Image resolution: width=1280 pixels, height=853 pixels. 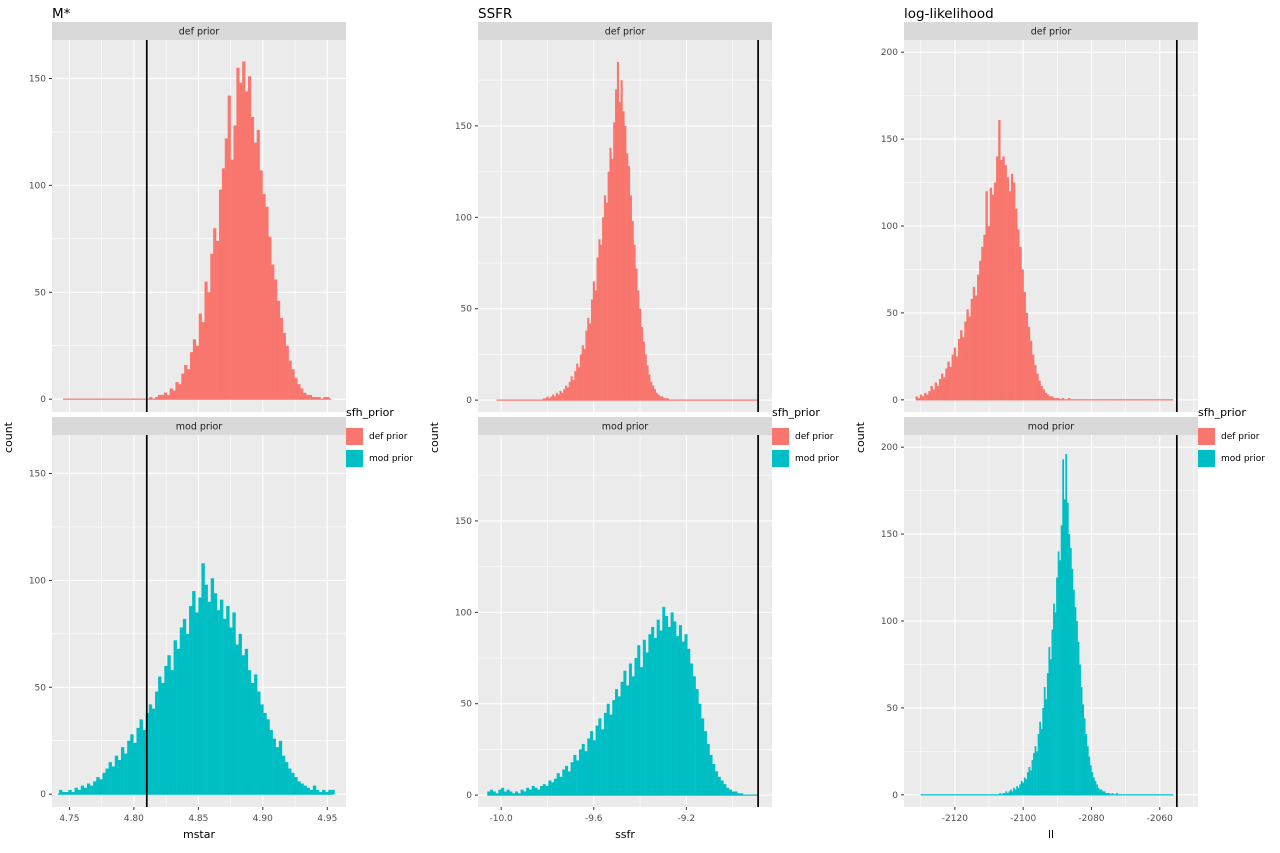 What do you see at coordinates (955, 819) in the screenshot?
I see `svg-text: -2120` at bounding box center [955, 819].